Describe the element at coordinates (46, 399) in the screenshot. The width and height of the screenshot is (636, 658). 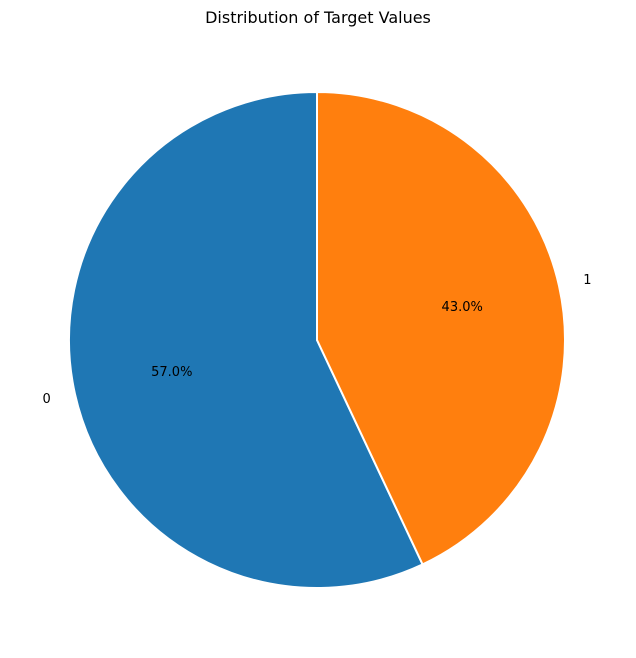
I see `slice-label-0: 0` at that location.